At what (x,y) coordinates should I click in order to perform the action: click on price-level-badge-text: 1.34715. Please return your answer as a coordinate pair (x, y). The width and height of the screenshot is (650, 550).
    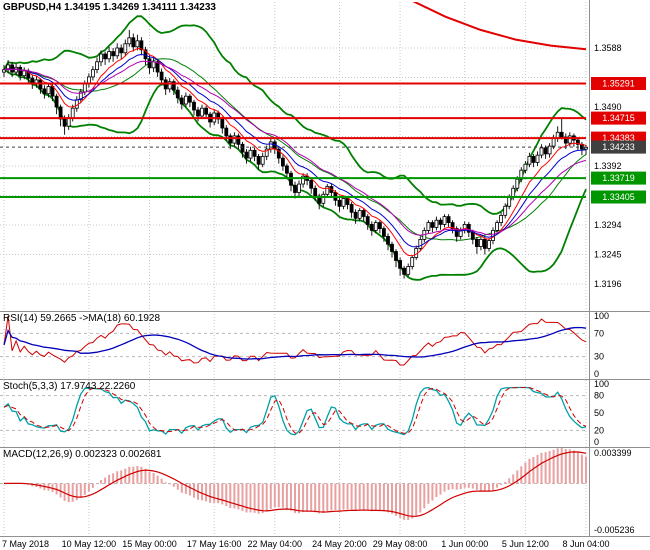
    Looking at the image, I should click on (618, 118).